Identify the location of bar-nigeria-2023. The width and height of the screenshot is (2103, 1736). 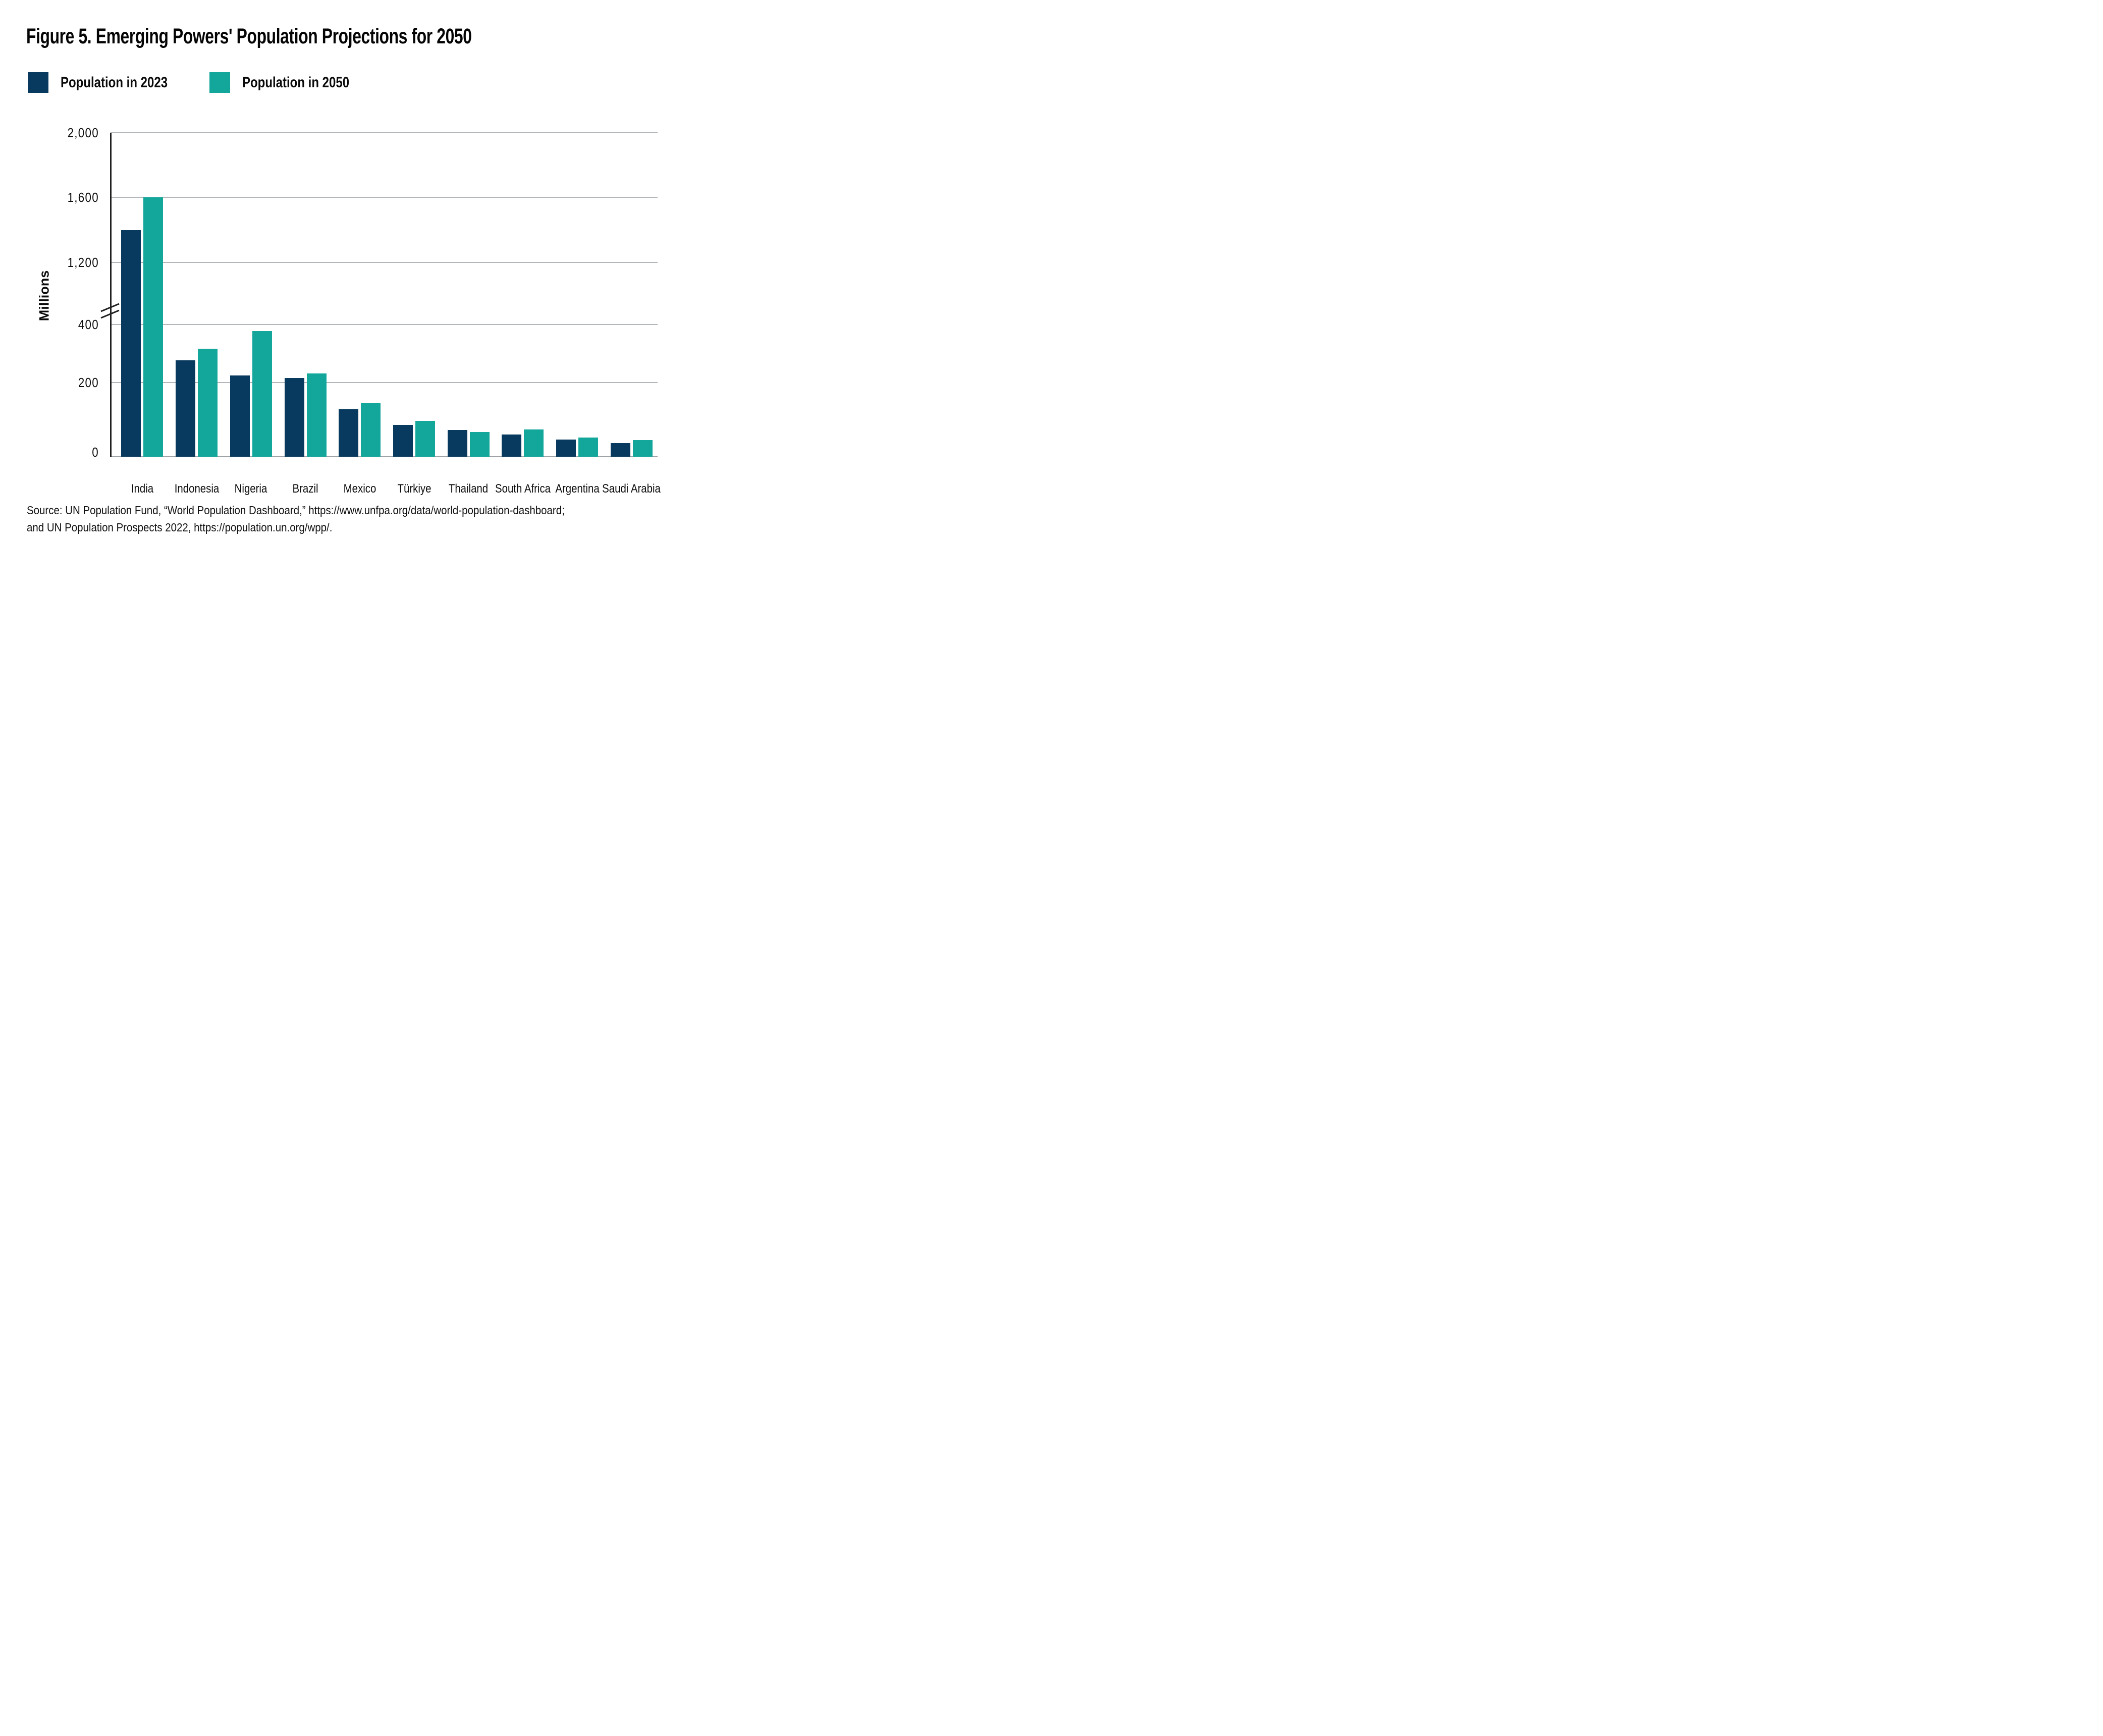
(240, 416).